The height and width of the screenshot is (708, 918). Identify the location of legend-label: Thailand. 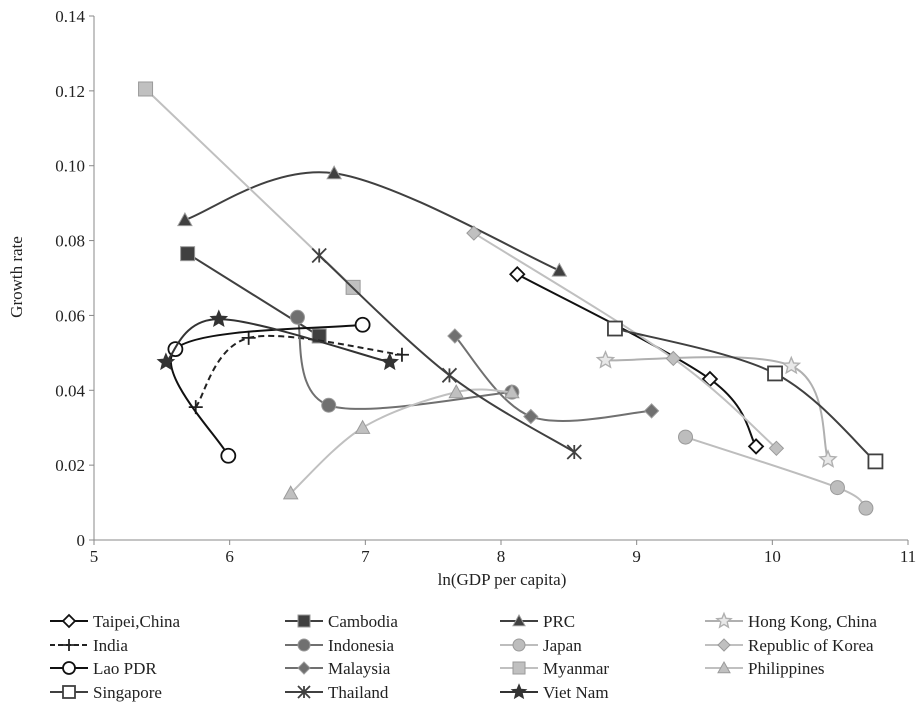
(358, 692).